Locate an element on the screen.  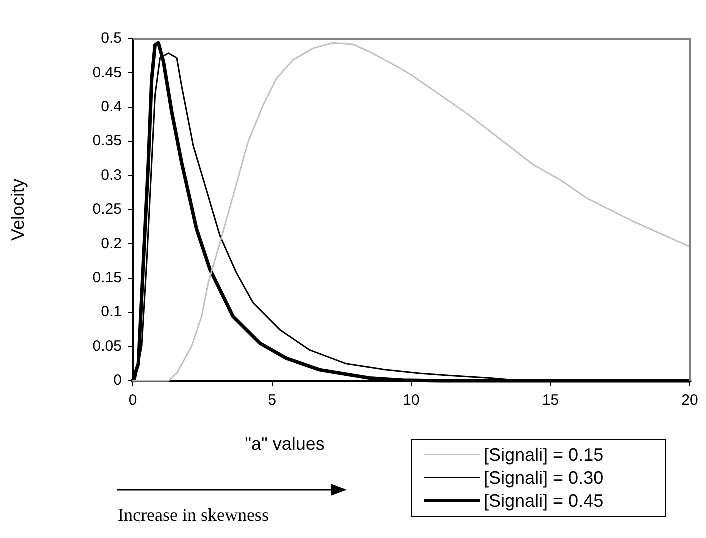
x-tick-label: 0 is located at coordinates (133, 401).